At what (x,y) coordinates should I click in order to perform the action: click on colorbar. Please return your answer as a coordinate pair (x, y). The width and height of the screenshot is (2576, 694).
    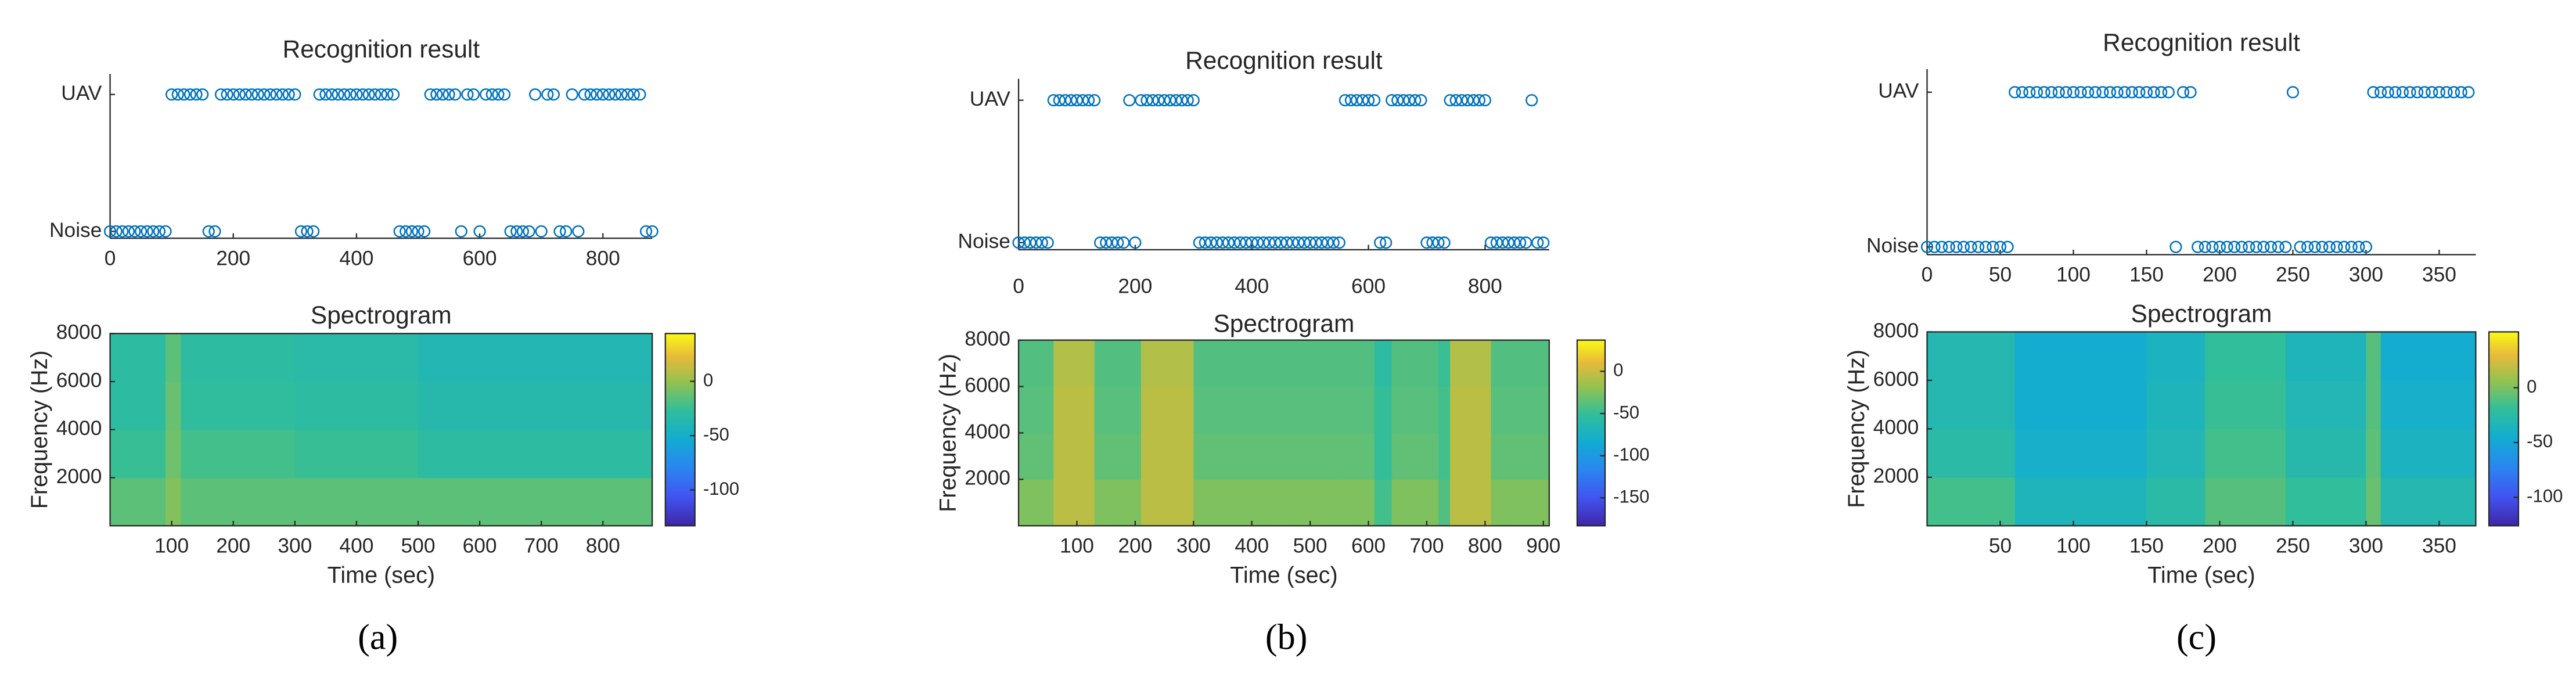
    Looking at the image, I should click on (2504, 429).